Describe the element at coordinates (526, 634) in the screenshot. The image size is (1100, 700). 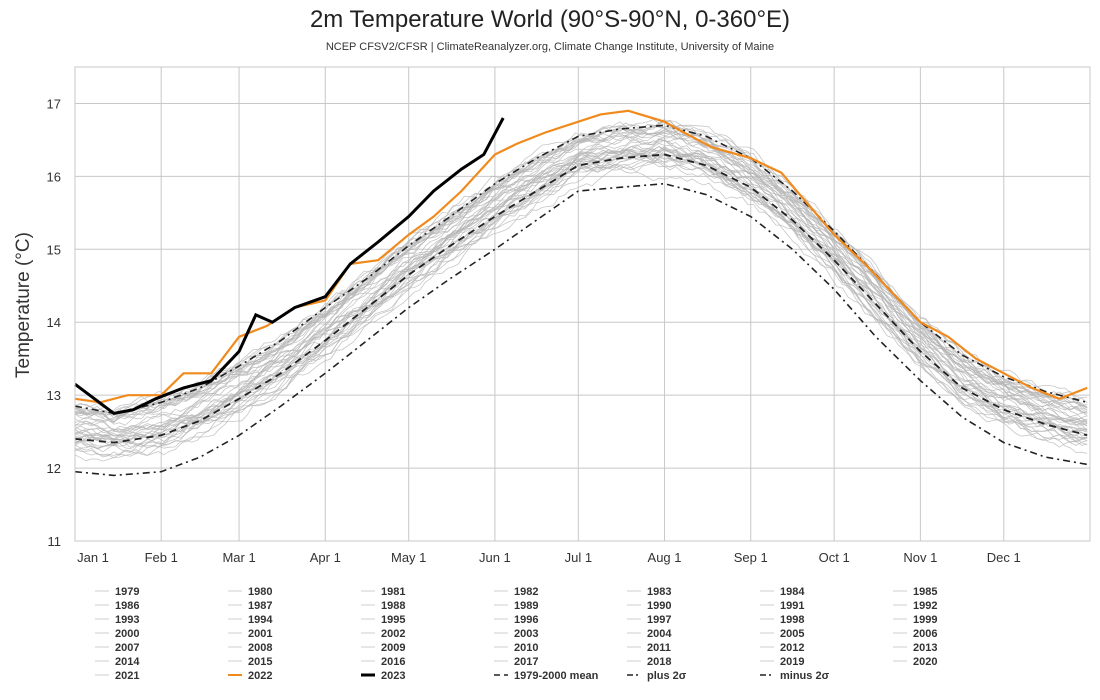
I see `legend-label: 2003` at that location.